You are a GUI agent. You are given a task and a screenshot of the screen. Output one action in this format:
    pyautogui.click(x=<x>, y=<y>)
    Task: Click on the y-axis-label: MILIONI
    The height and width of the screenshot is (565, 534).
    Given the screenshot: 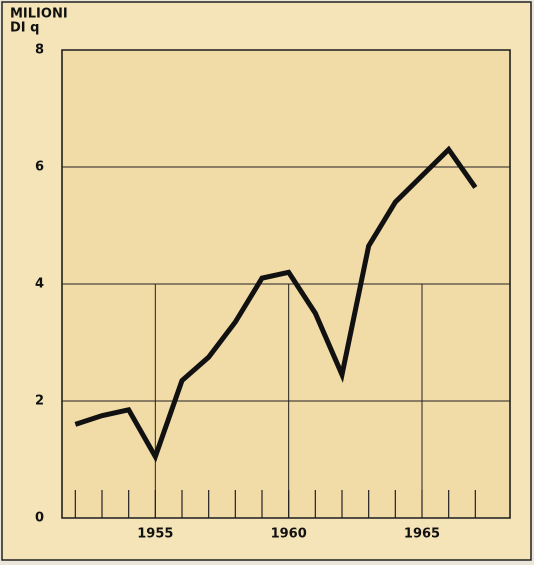 What is the action you would take?
    pyautogui.click(x=39, y=14)
    